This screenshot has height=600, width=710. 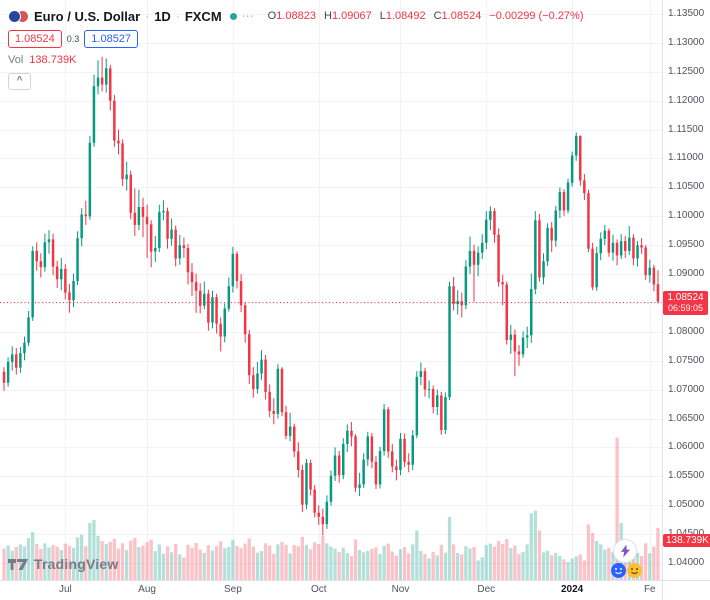 I want to click on price-tick: 1.13500, so click(x=686, y=13).